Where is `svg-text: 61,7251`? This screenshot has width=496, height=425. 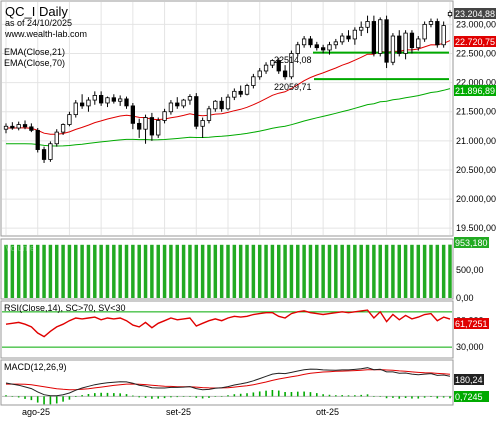 svg-text: 61,7251 is located at coordinates (471, 324).